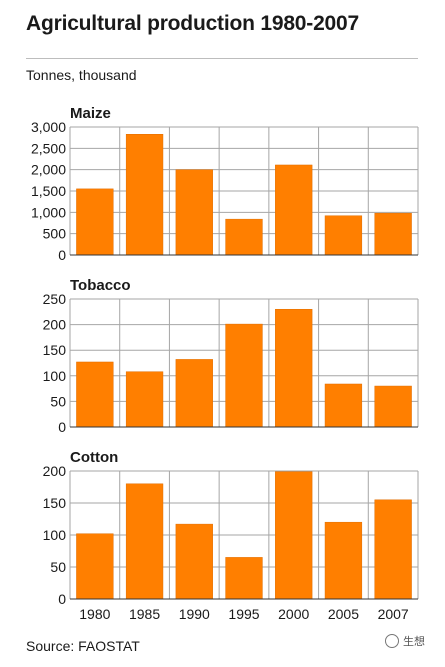 This screenshot has width=445, height=667. Describe the element at coordinates (48, 191) in the screenshot. I see `maize-y-tick-label: 1,500` at that location.